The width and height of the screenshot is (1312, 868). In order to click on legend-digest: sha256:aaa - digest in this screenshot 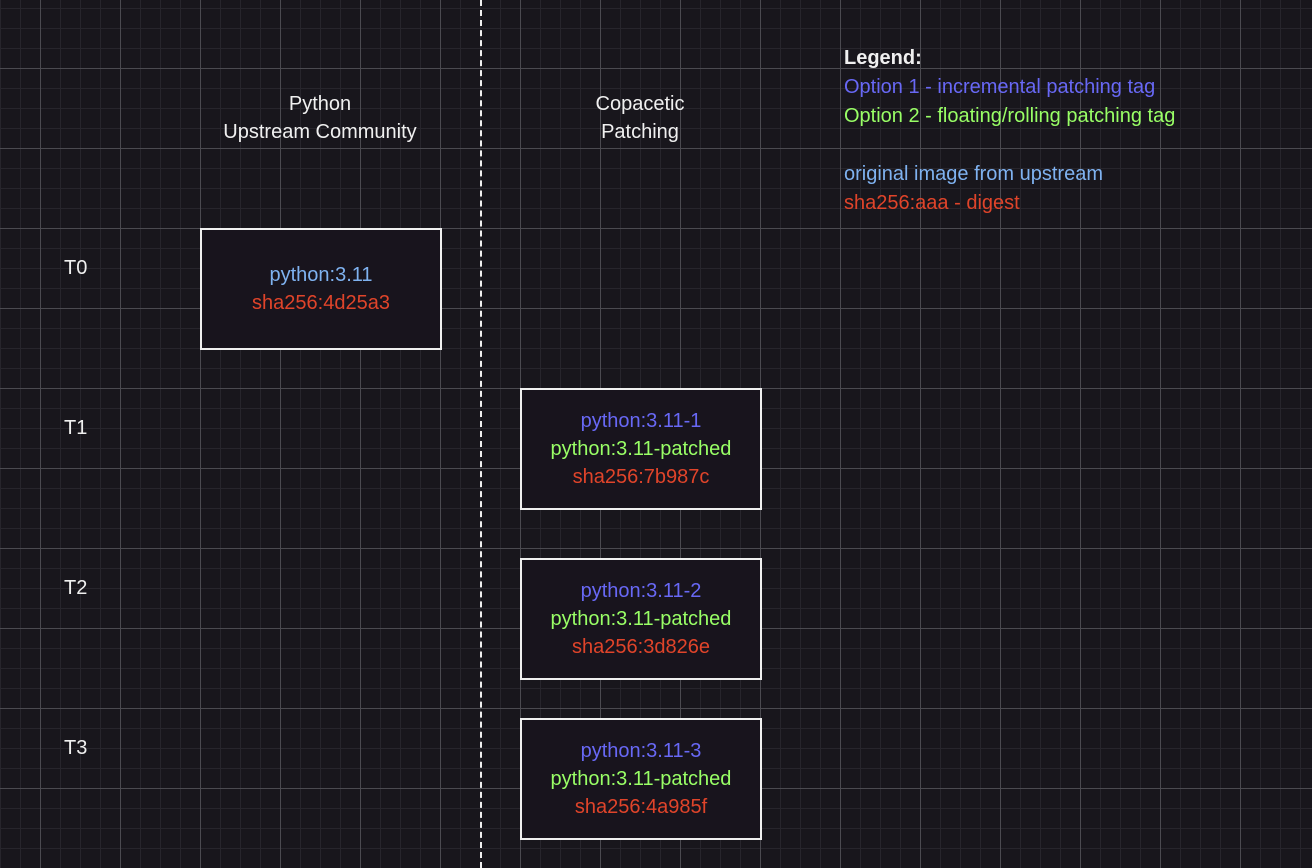, I will do `click(932, 203)`.